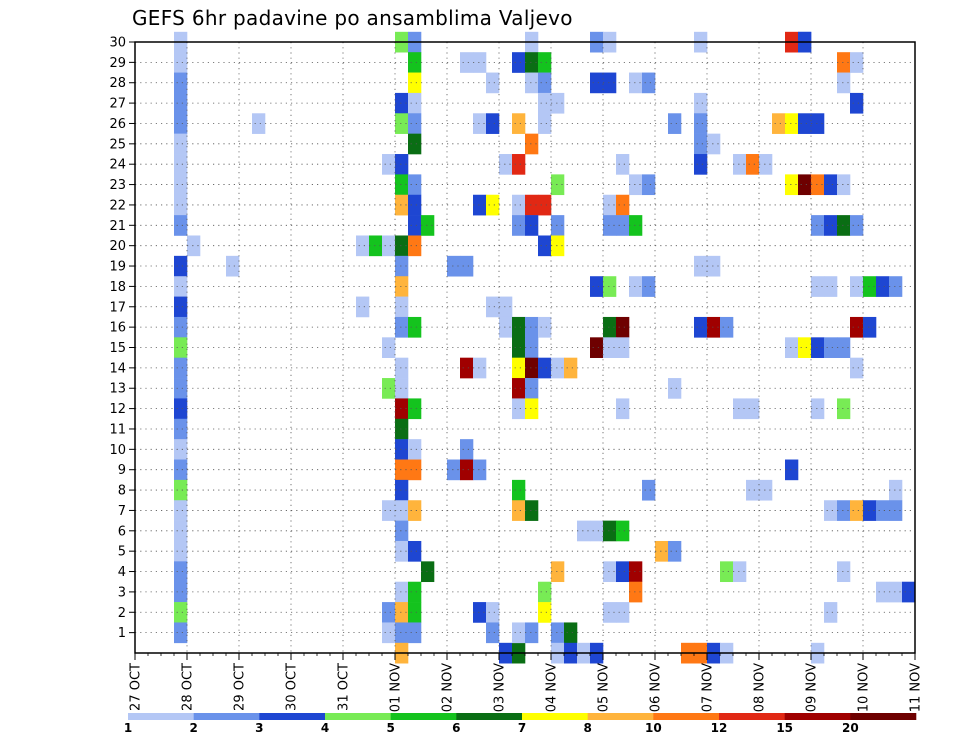 This screenshot has height=742, width=960. I want to click on y-tick-label: 17, so click(117, 307).